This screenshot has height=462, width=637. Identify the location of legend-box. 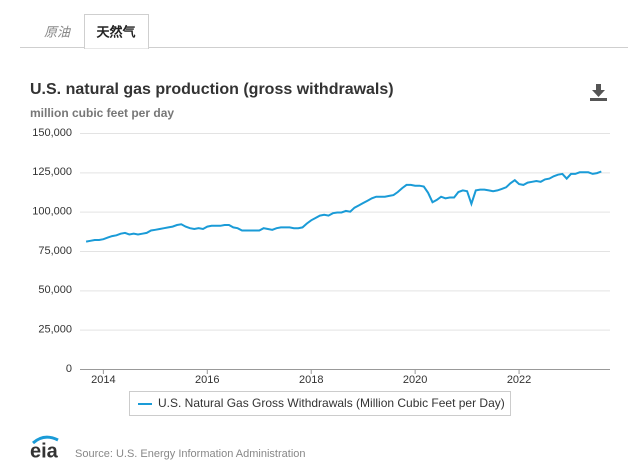
(320, 403).